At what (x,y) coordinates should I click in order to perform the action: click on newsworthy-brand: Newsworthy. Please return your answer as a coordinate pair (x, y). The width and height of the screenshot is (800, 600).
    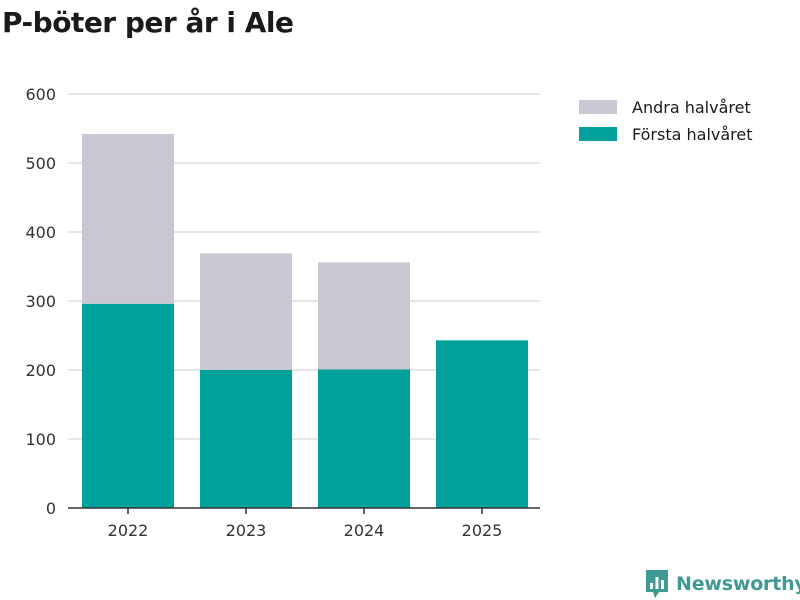
    Looking at the image, I should click on (722, 584).